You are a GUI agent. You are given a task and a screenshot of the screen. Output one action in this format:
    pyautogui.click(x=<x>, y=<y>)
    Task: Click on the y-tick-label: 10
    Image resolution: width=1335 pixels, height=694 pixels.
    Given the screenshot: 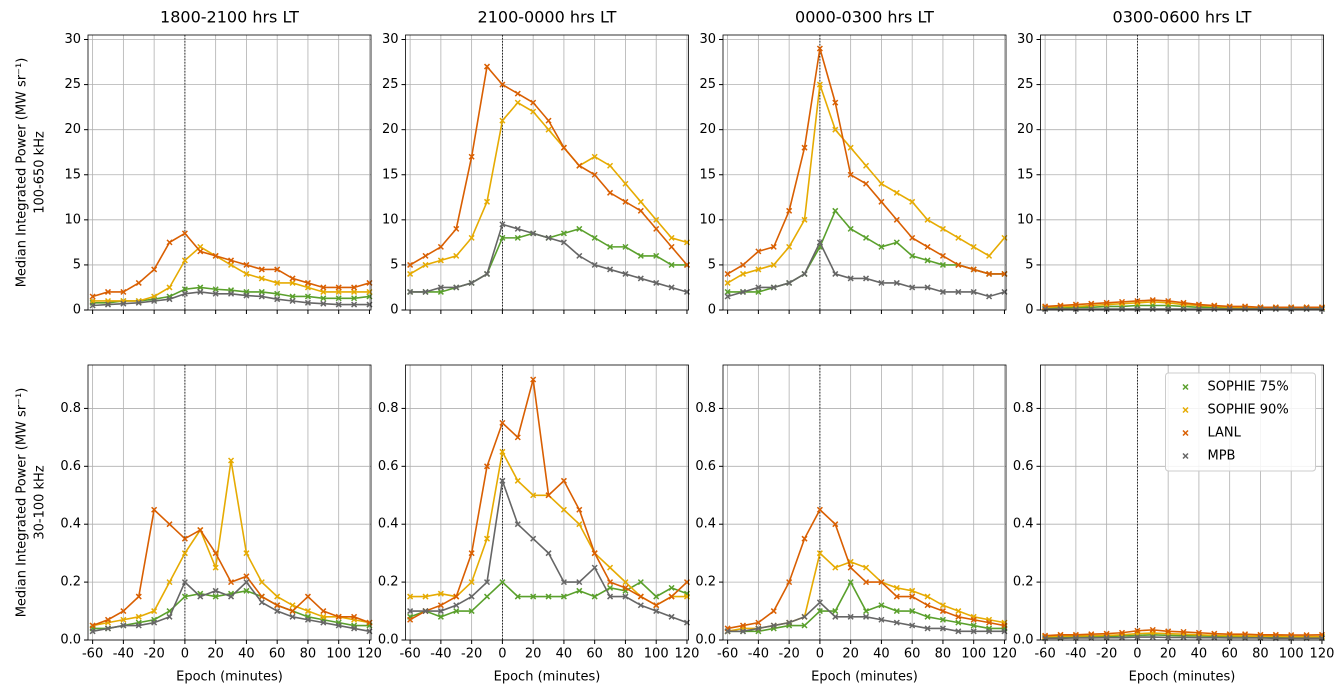 What is the action you would take?
    pyautogui.click(x=707, y=219)
    